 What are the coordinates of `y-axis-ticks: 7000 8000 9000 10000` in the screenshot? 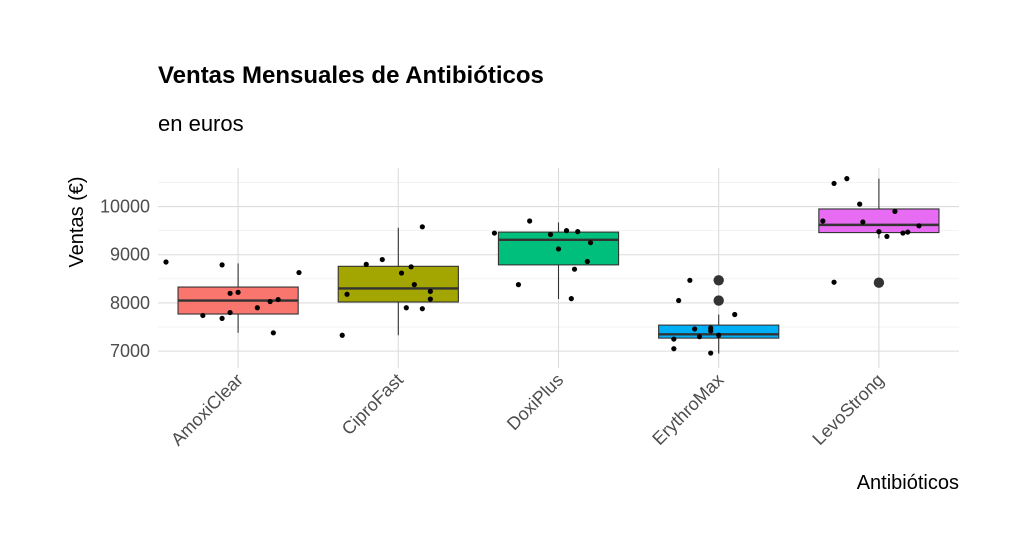 It's located at (125, 279).